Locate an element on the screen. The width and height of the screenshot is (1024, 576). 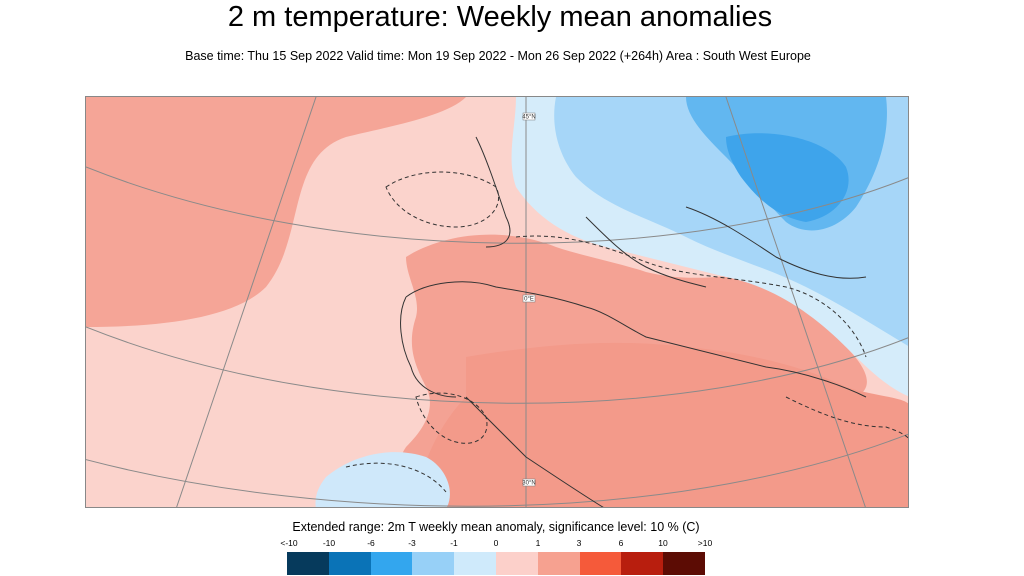
legend-colorbar is located at coordinates (496, 563).